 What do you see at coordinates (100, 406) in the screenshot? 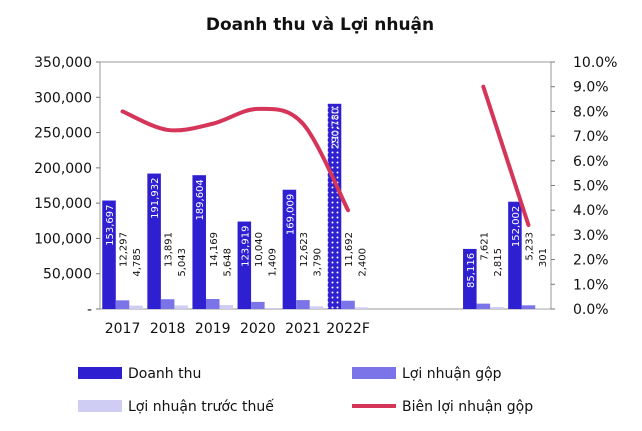
I see `legend-loi-nhuan-truoc-thue-swatch` at bounding box center [100, 406].